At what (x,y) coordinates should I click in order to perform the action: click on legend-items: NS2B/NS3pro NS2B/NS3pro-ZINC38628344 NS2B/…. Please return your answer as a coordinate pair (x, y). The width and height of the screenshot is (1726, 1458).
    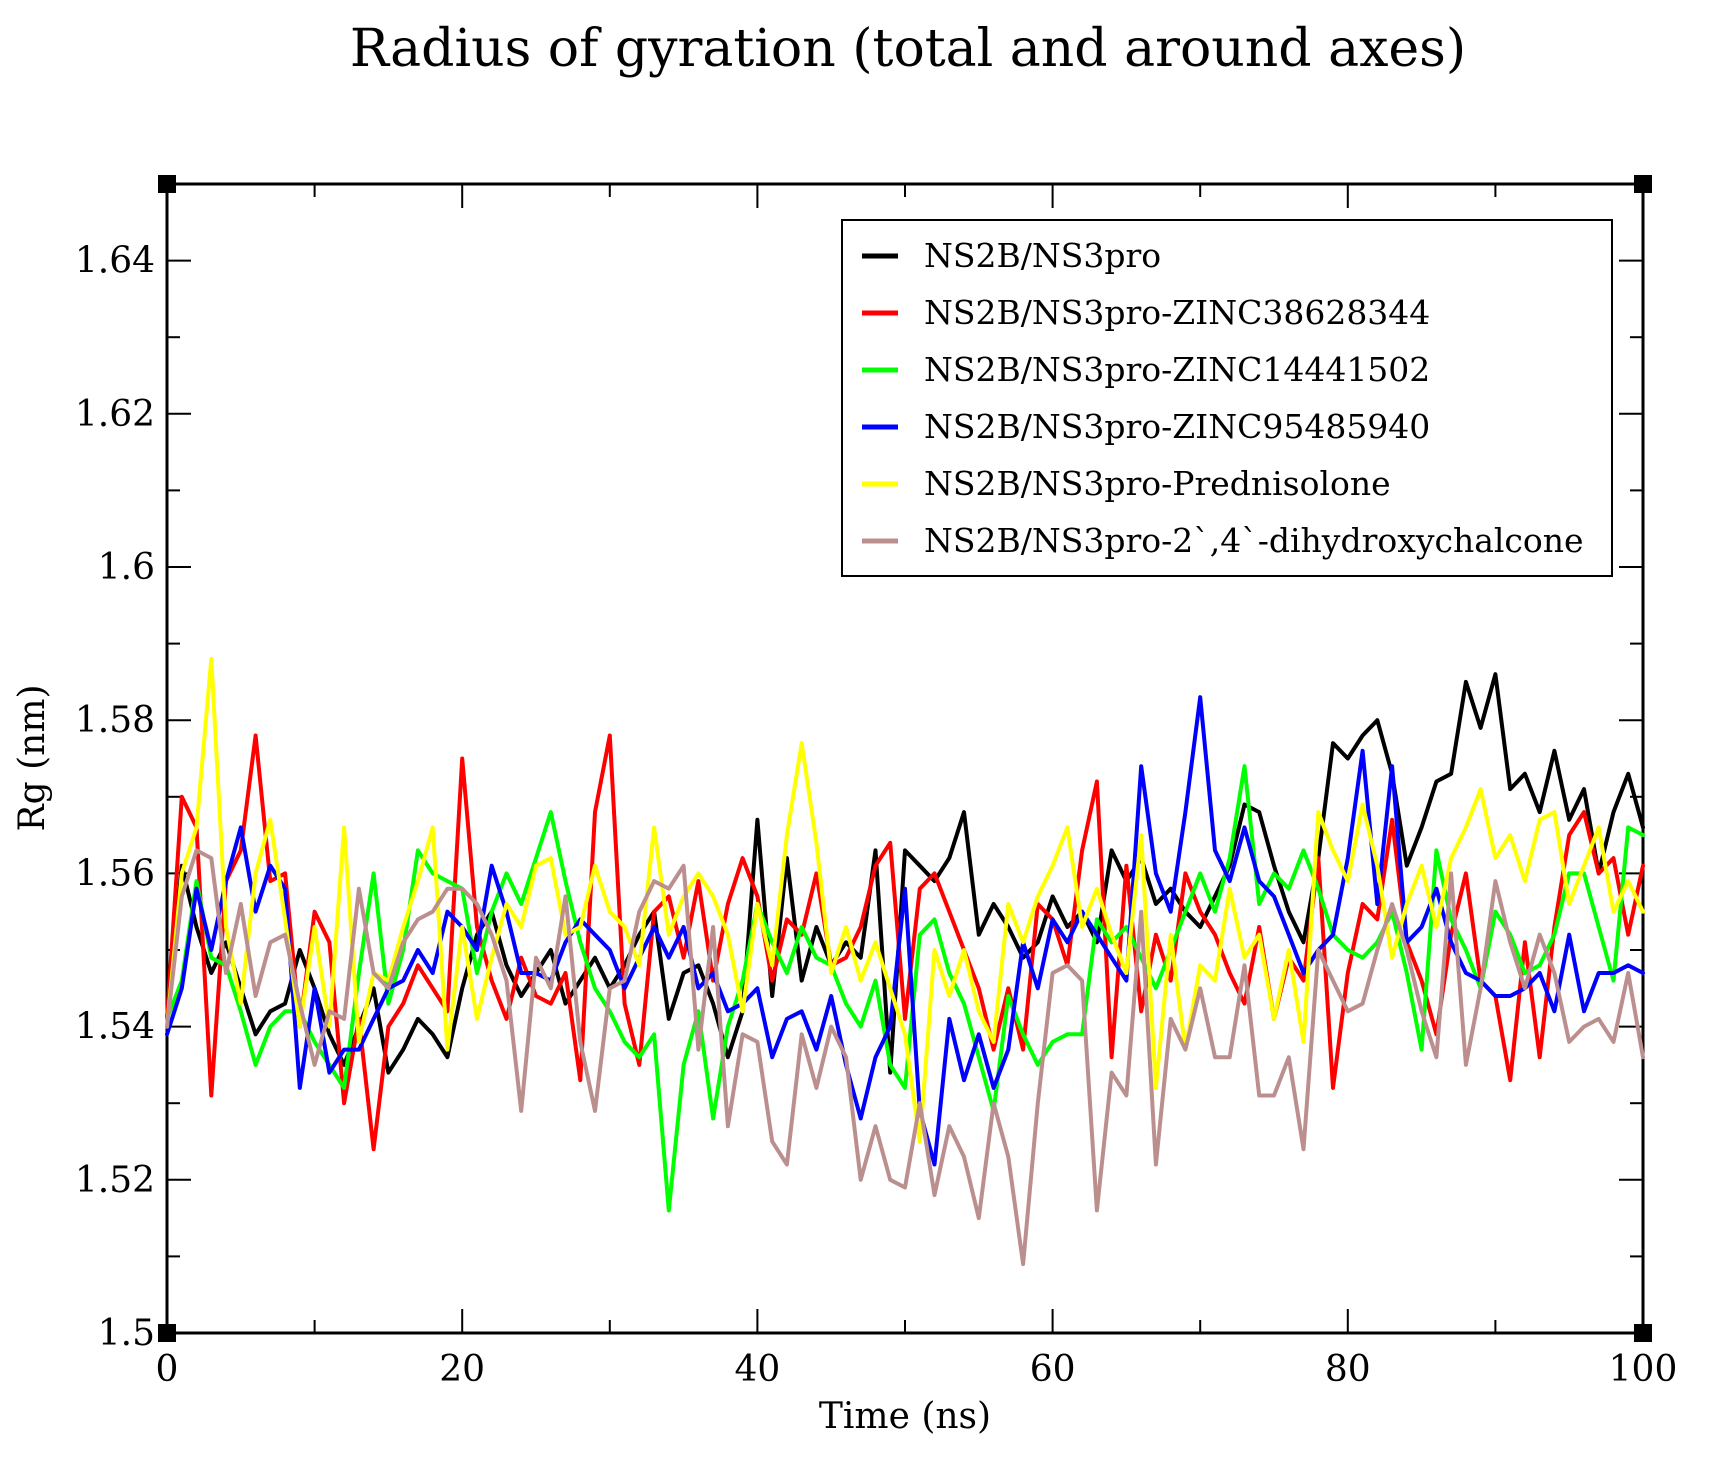
    Looking at the image, I should click on (1223, 398).